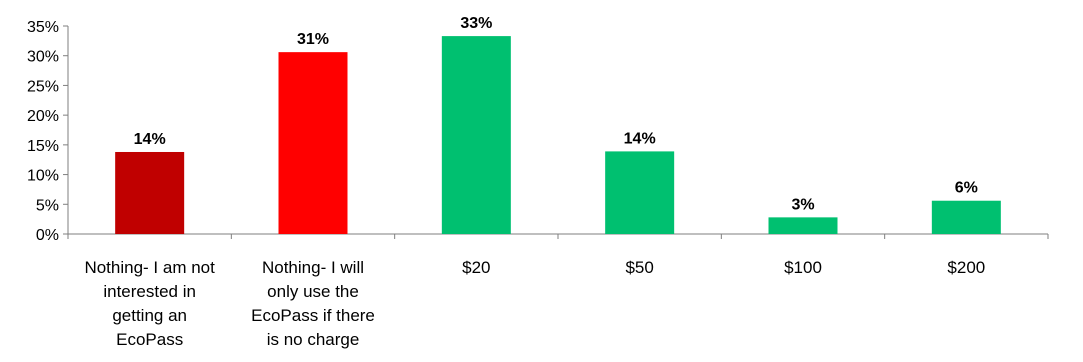  Describe the element at coordinates (313, 39) in the screenshot. I see `data-label: 31%` at that location.